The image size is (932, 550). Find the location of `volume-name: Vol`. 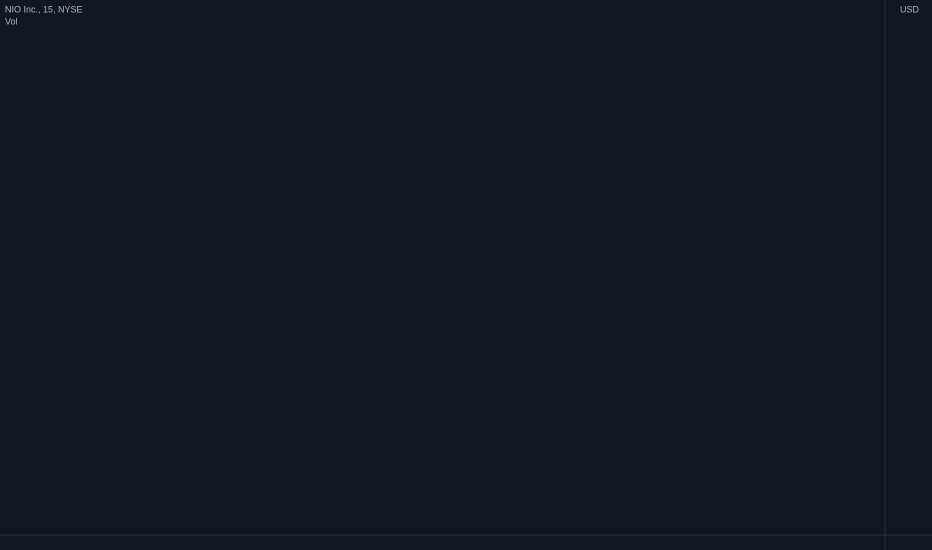

volume-name: Vol is located at coordinates (11, 21).